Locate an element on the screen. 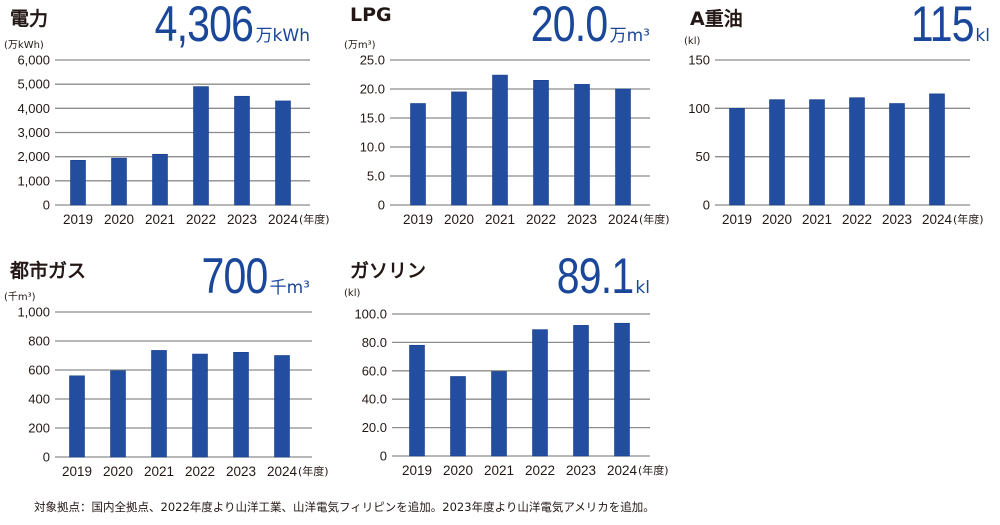  headline-value: 700 千m³ is located at coordinates (248, 276).